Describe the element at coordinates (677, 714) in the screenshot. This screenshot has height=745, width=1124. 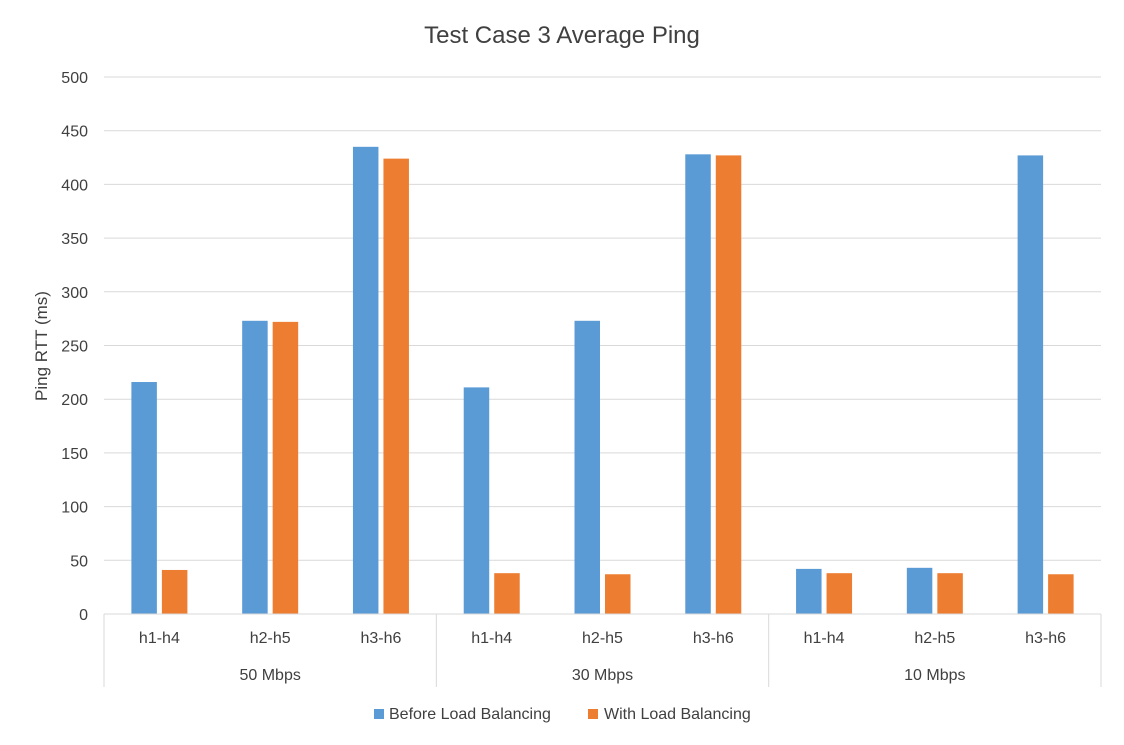
I see `legend-label: With Load Balancing` at that location.